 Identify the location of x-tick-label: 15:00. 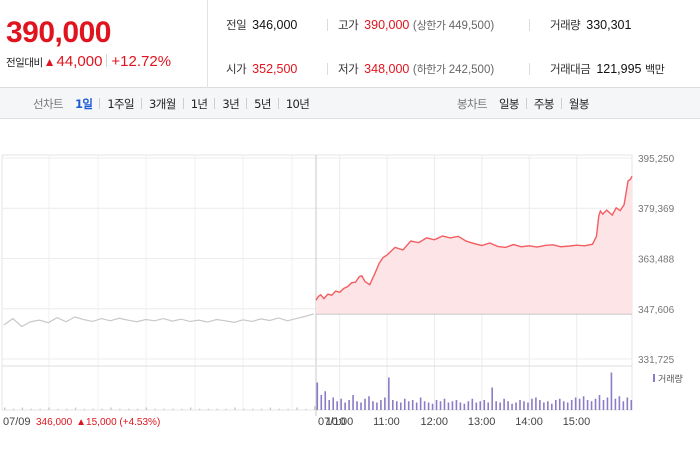
(577, 422).